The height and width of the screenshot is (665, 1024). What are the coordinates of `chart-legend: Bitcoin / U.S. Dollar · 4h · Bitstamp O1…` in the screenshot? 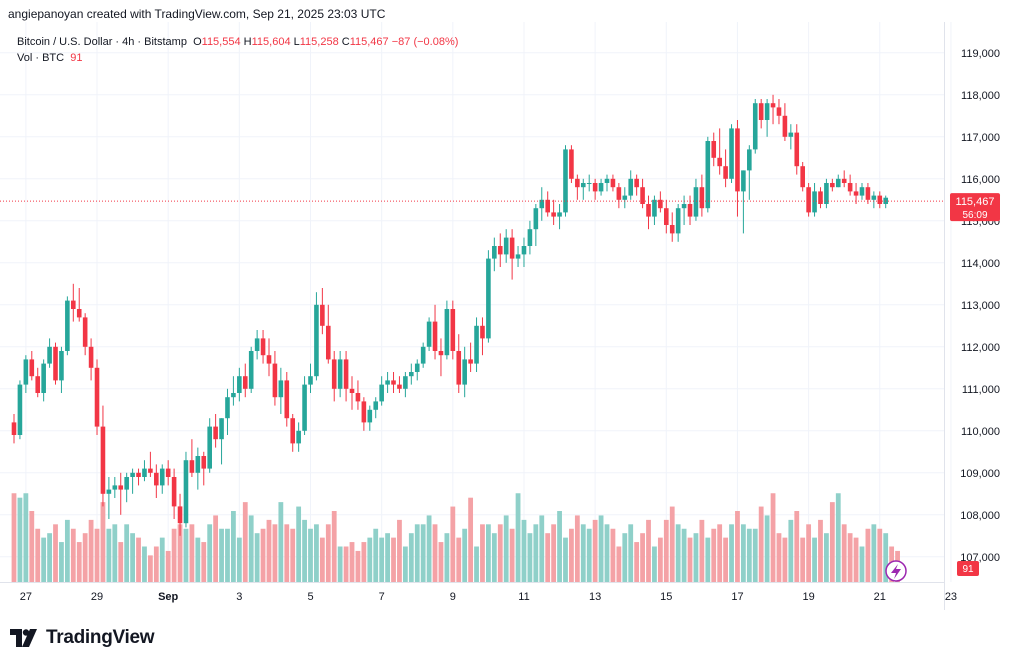 It's located at (237, 50).